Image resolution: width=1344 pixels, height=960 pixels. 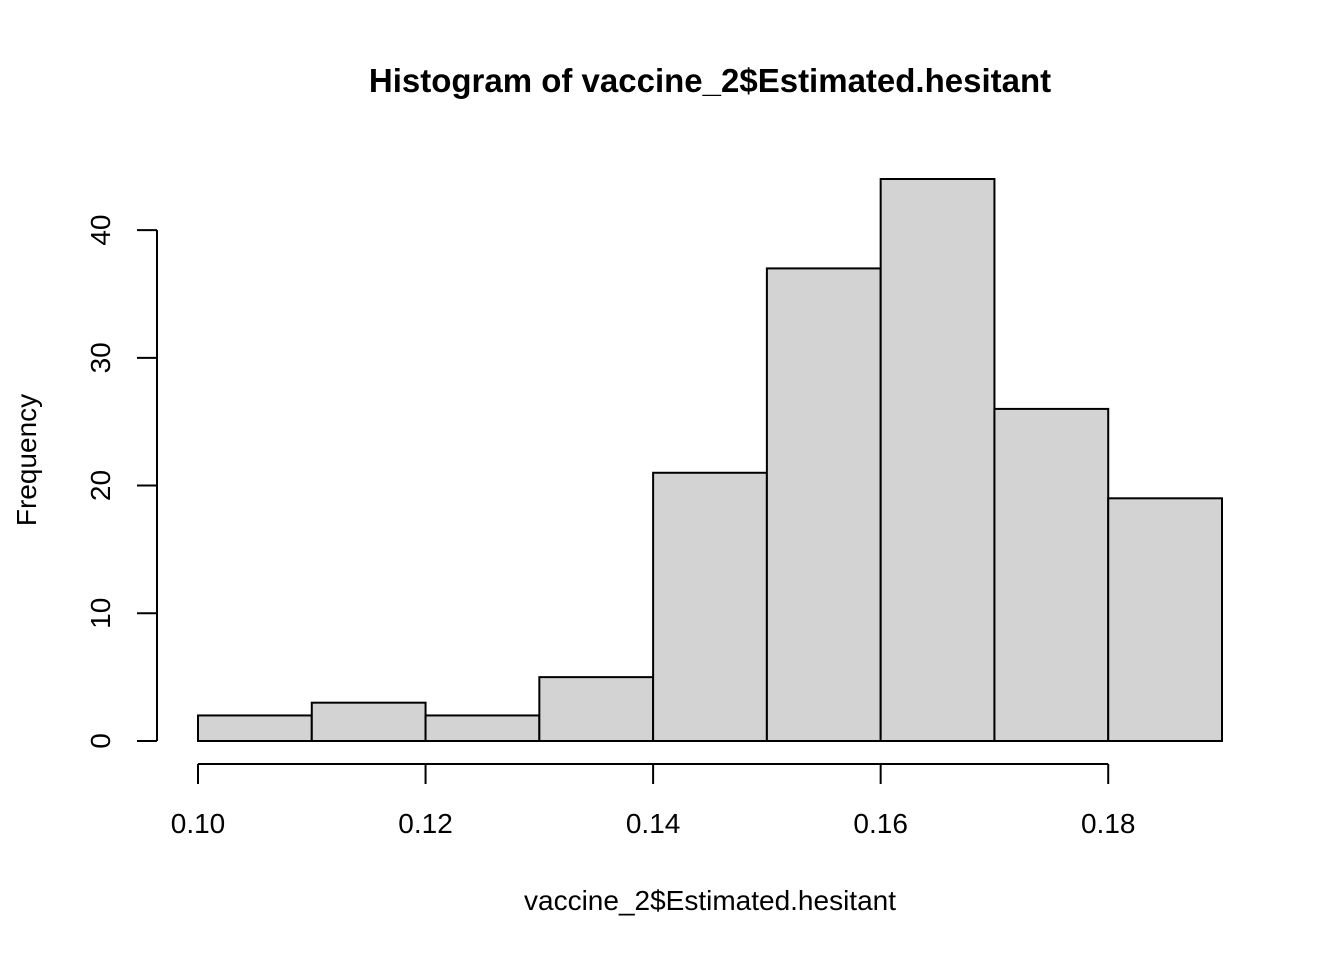 I want to click on y-axis: 0 10 20 30 40, so click(x=121, y=482).